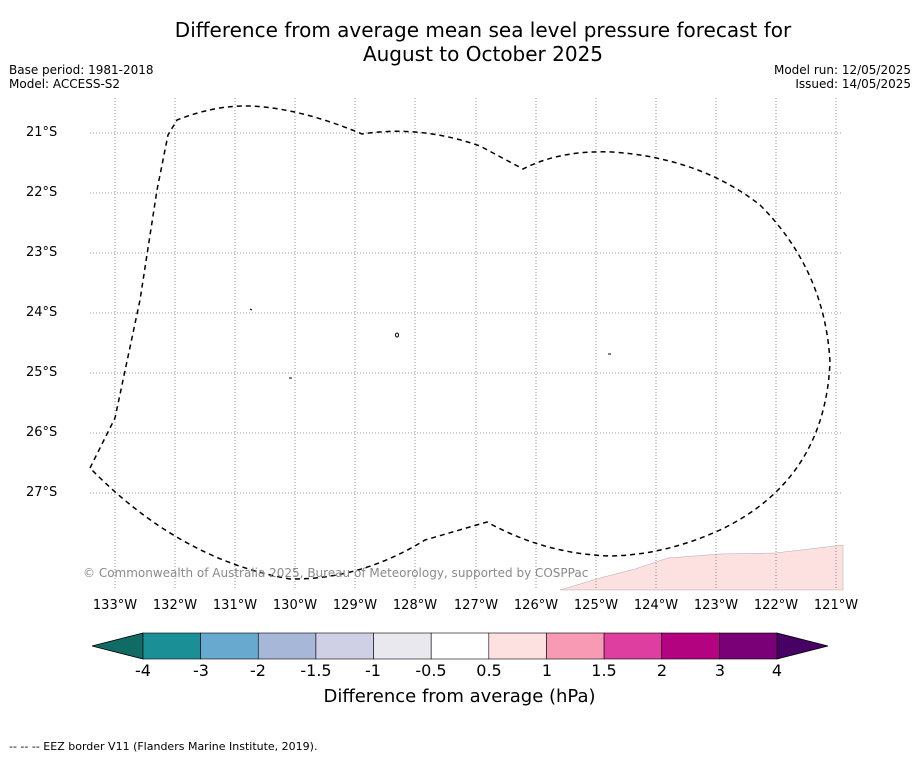  What do you see at coordinates (777, 670) in the screenshot?
I see `colorbar-tick-label: 4` at bounding box center [777, 670].